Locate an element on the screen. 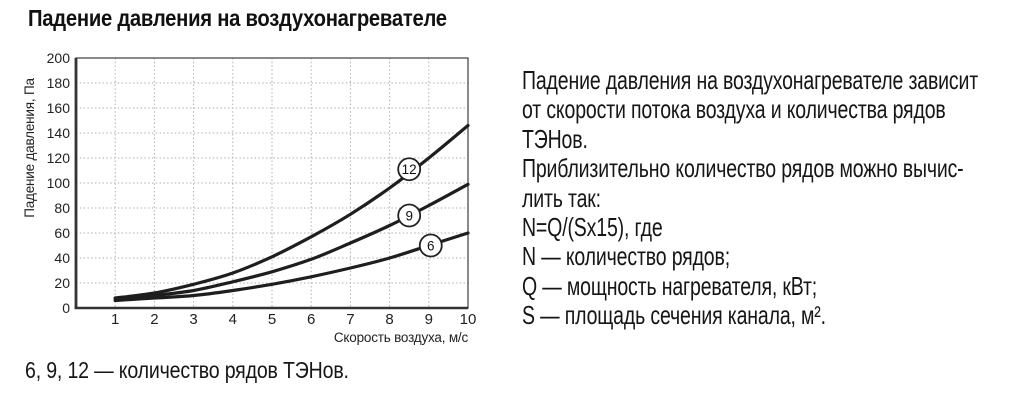 The width and height of the screenshot is (1014, 408). page-title: Падение давления на воздухонагревателе is located at coordinates (237, 18).